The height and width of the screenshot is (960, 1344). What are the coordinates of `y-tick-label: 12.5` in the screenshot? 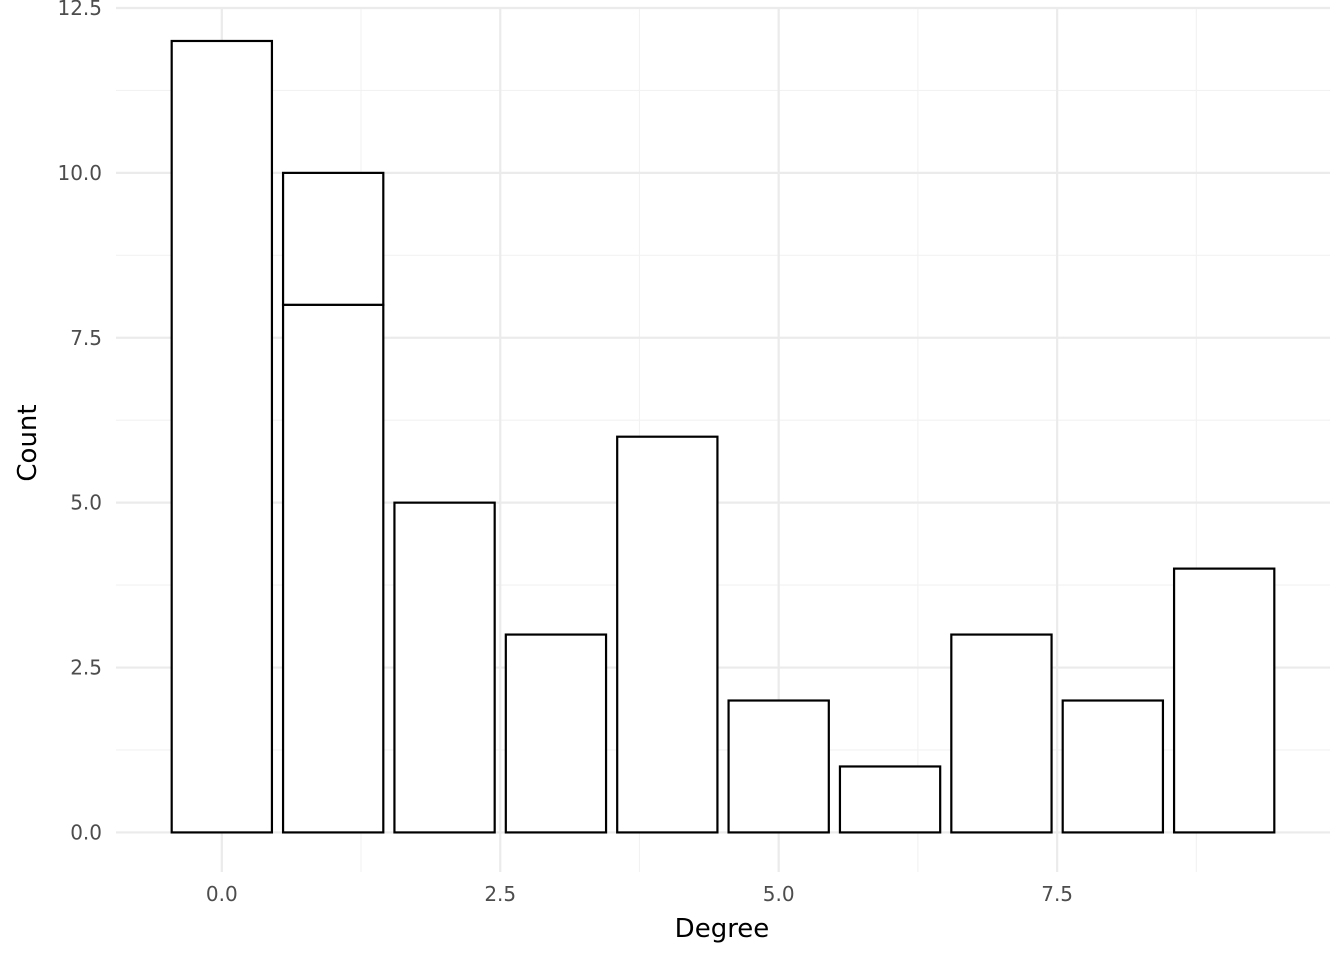 It's located at (79, 10).